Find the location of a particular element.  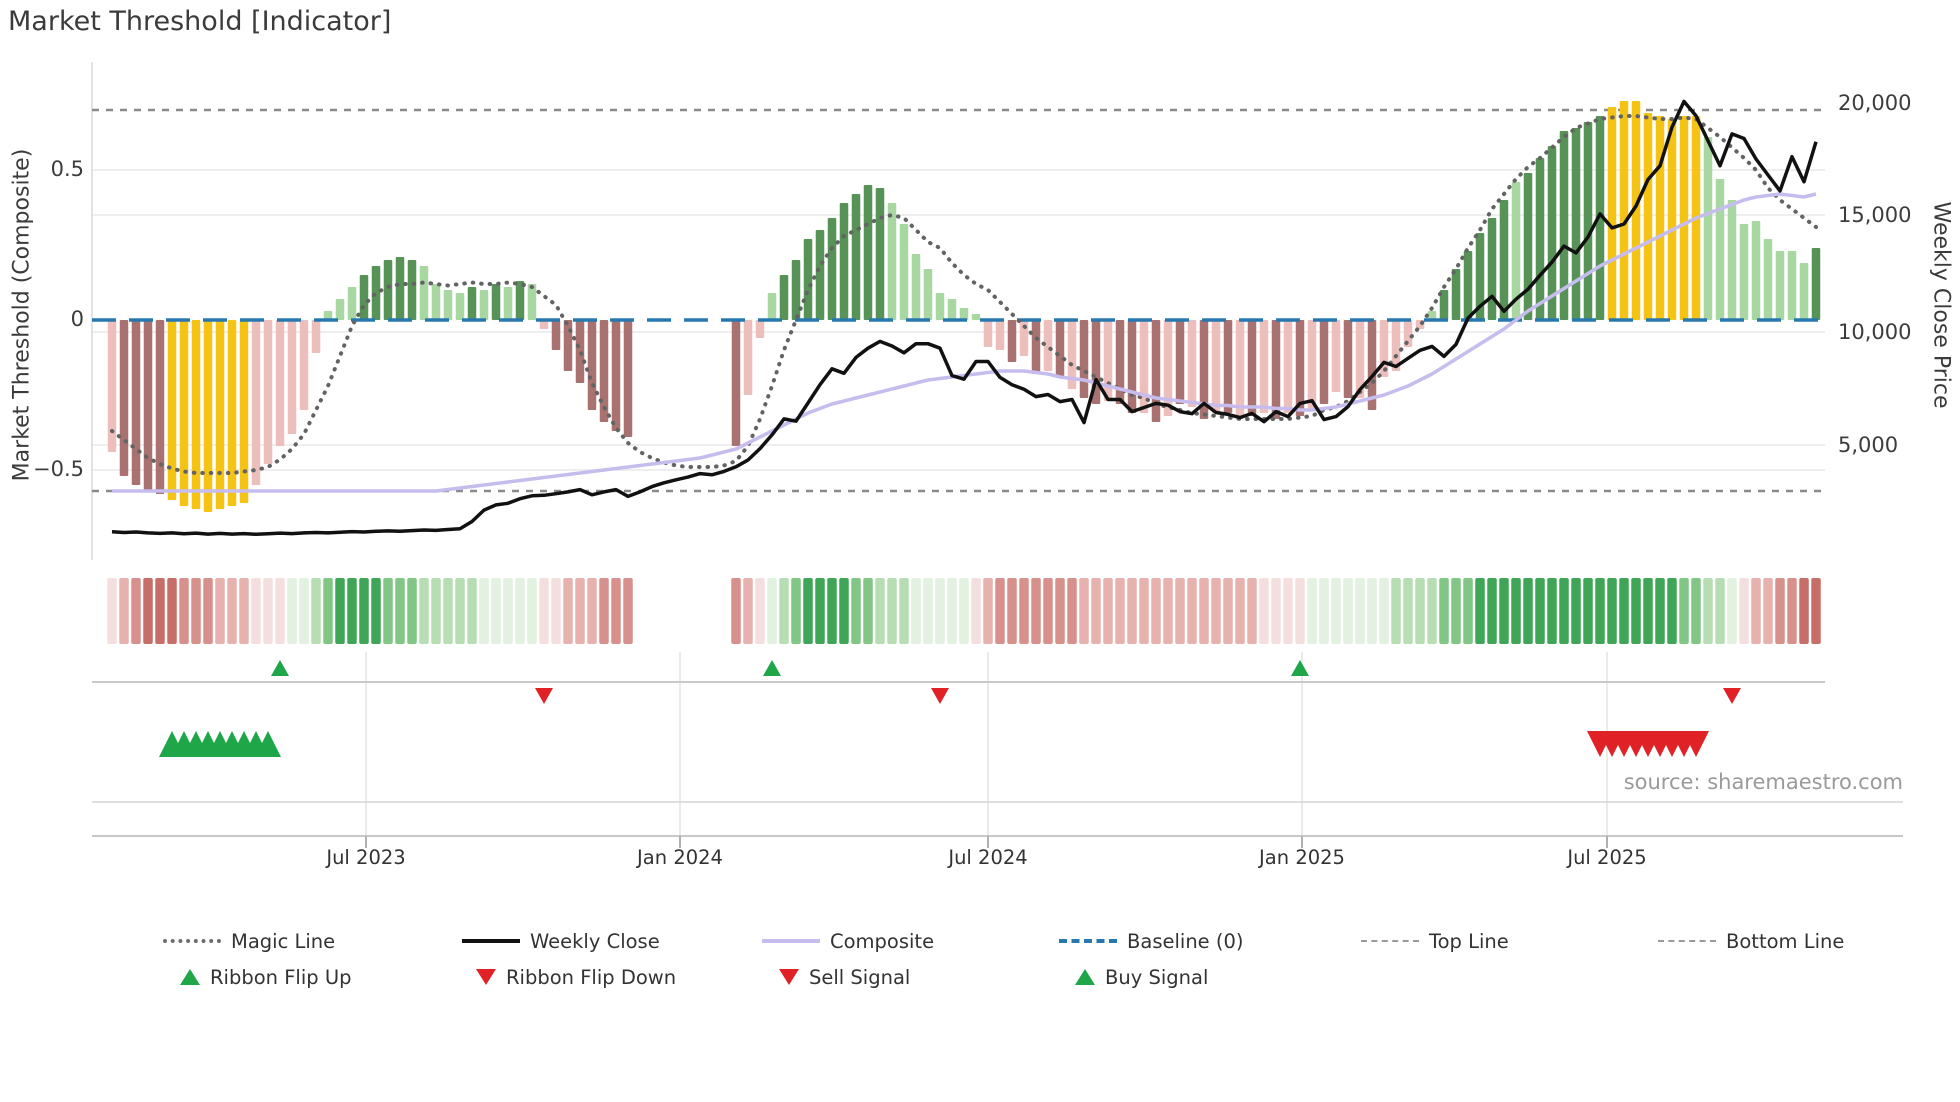

flip-down-triangle-icon is located at coordinates (486, 977).